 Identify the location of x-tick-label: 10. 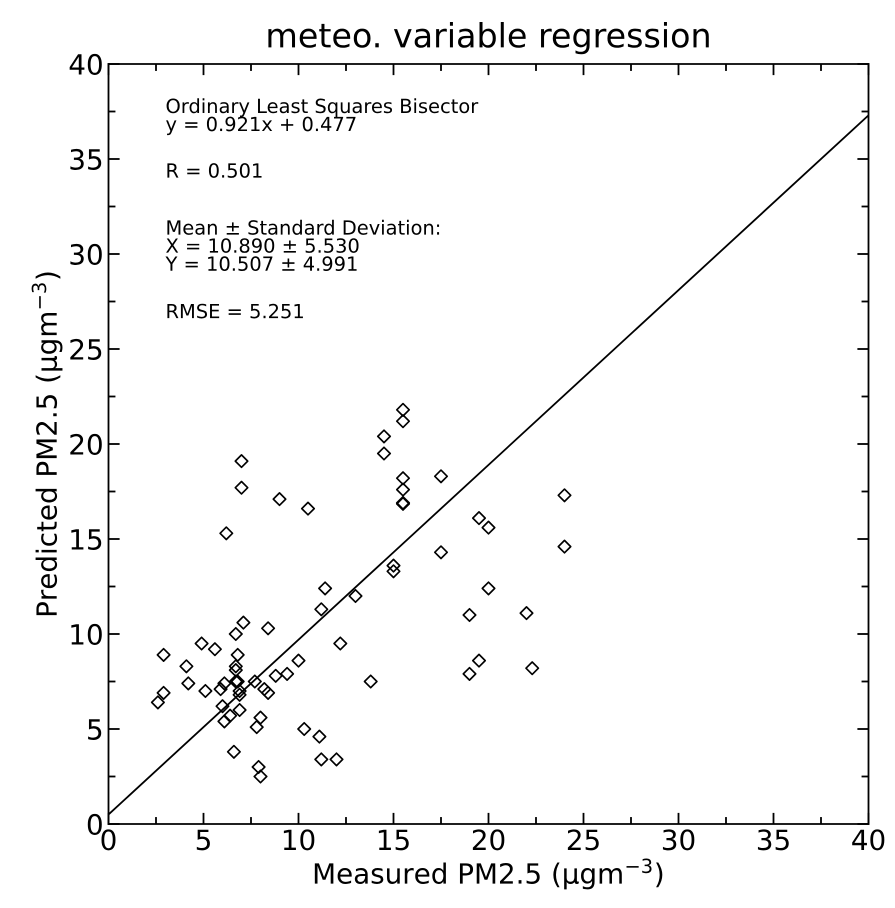
(299, 839).